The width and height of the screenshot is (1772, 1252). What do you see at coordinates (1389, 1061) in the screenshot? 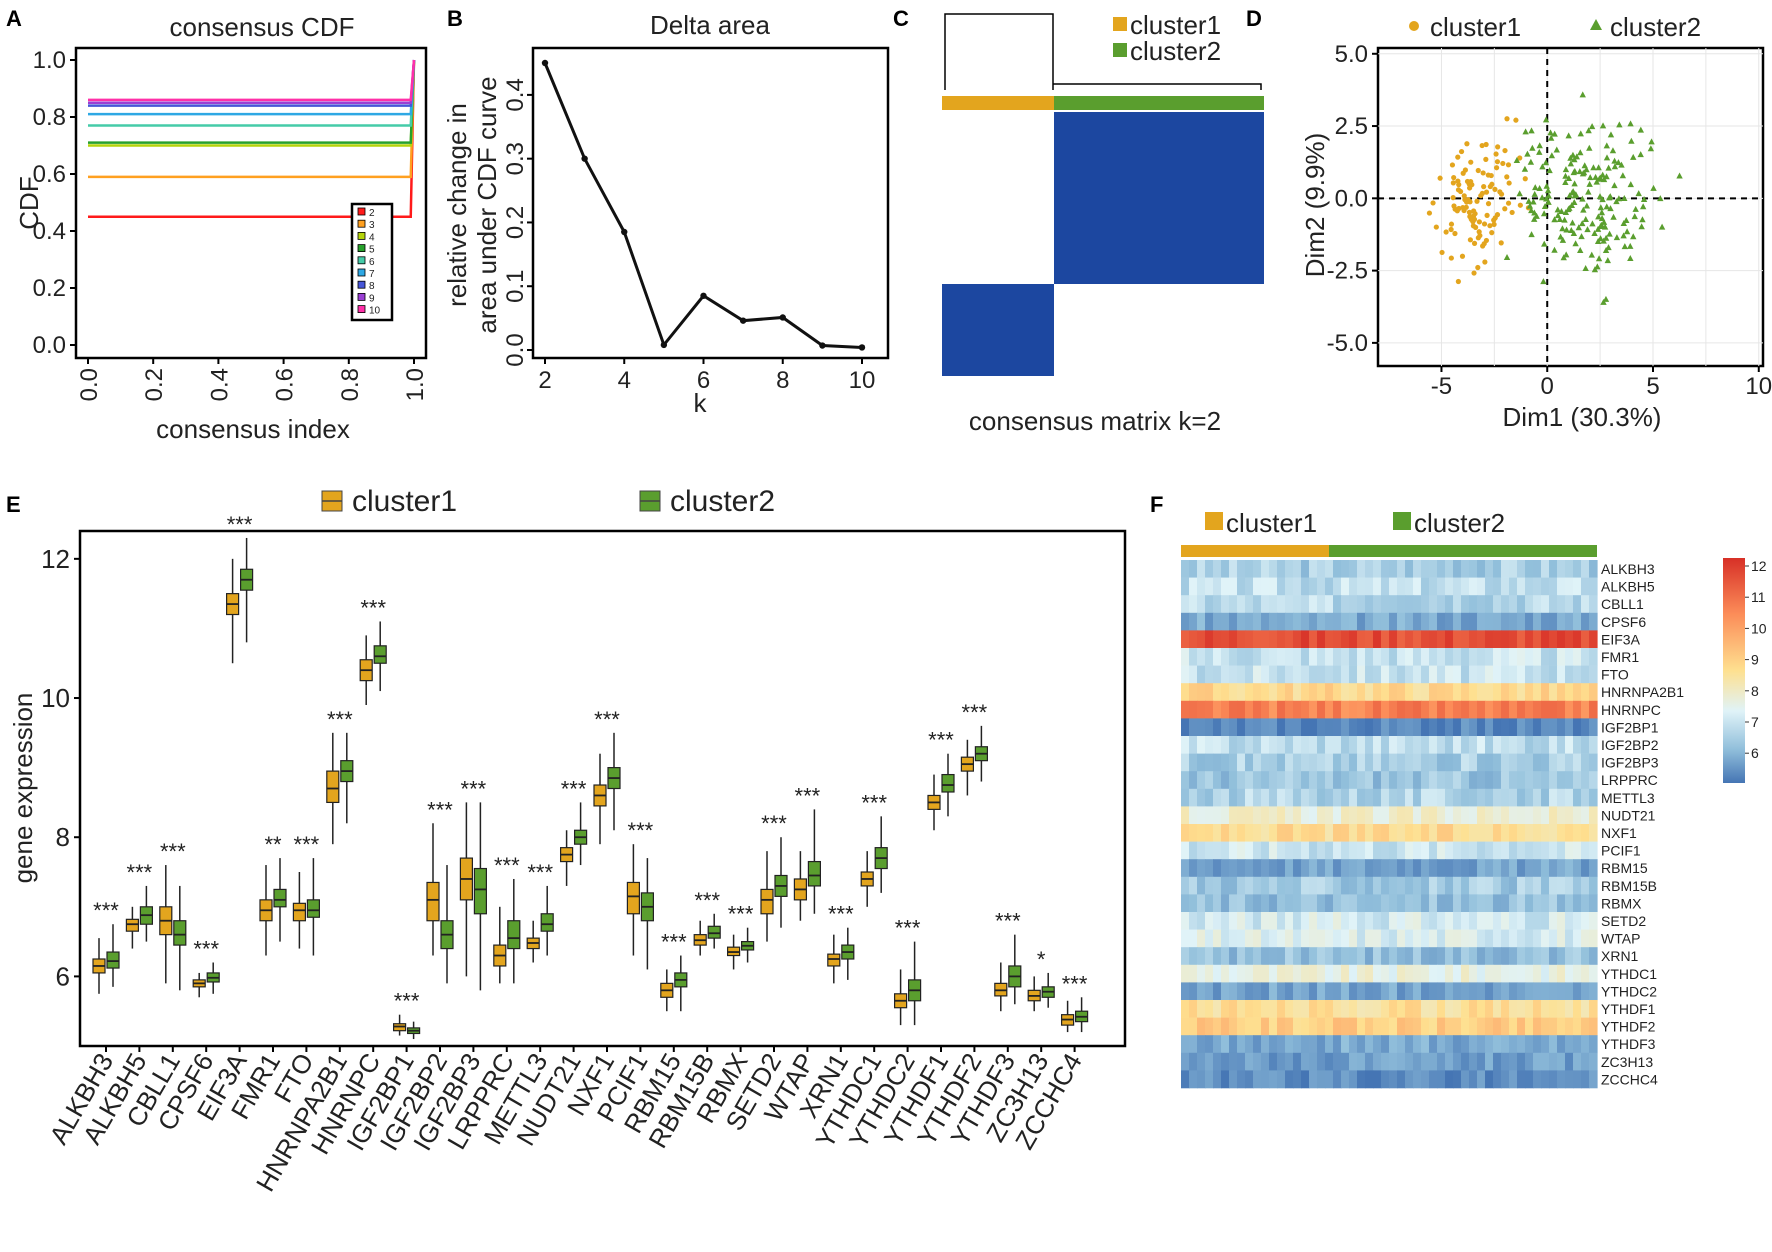
I see `heatmap-row-ZC3H13` at bounding box center [1389, 1061].